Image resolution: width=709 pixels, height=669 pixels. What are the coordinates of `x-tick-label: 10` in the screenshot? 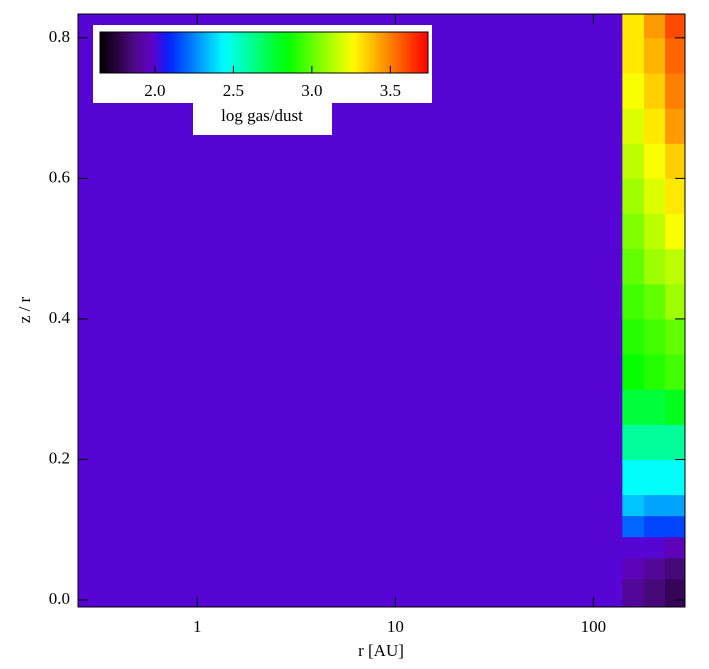 It's located at (395, 626).